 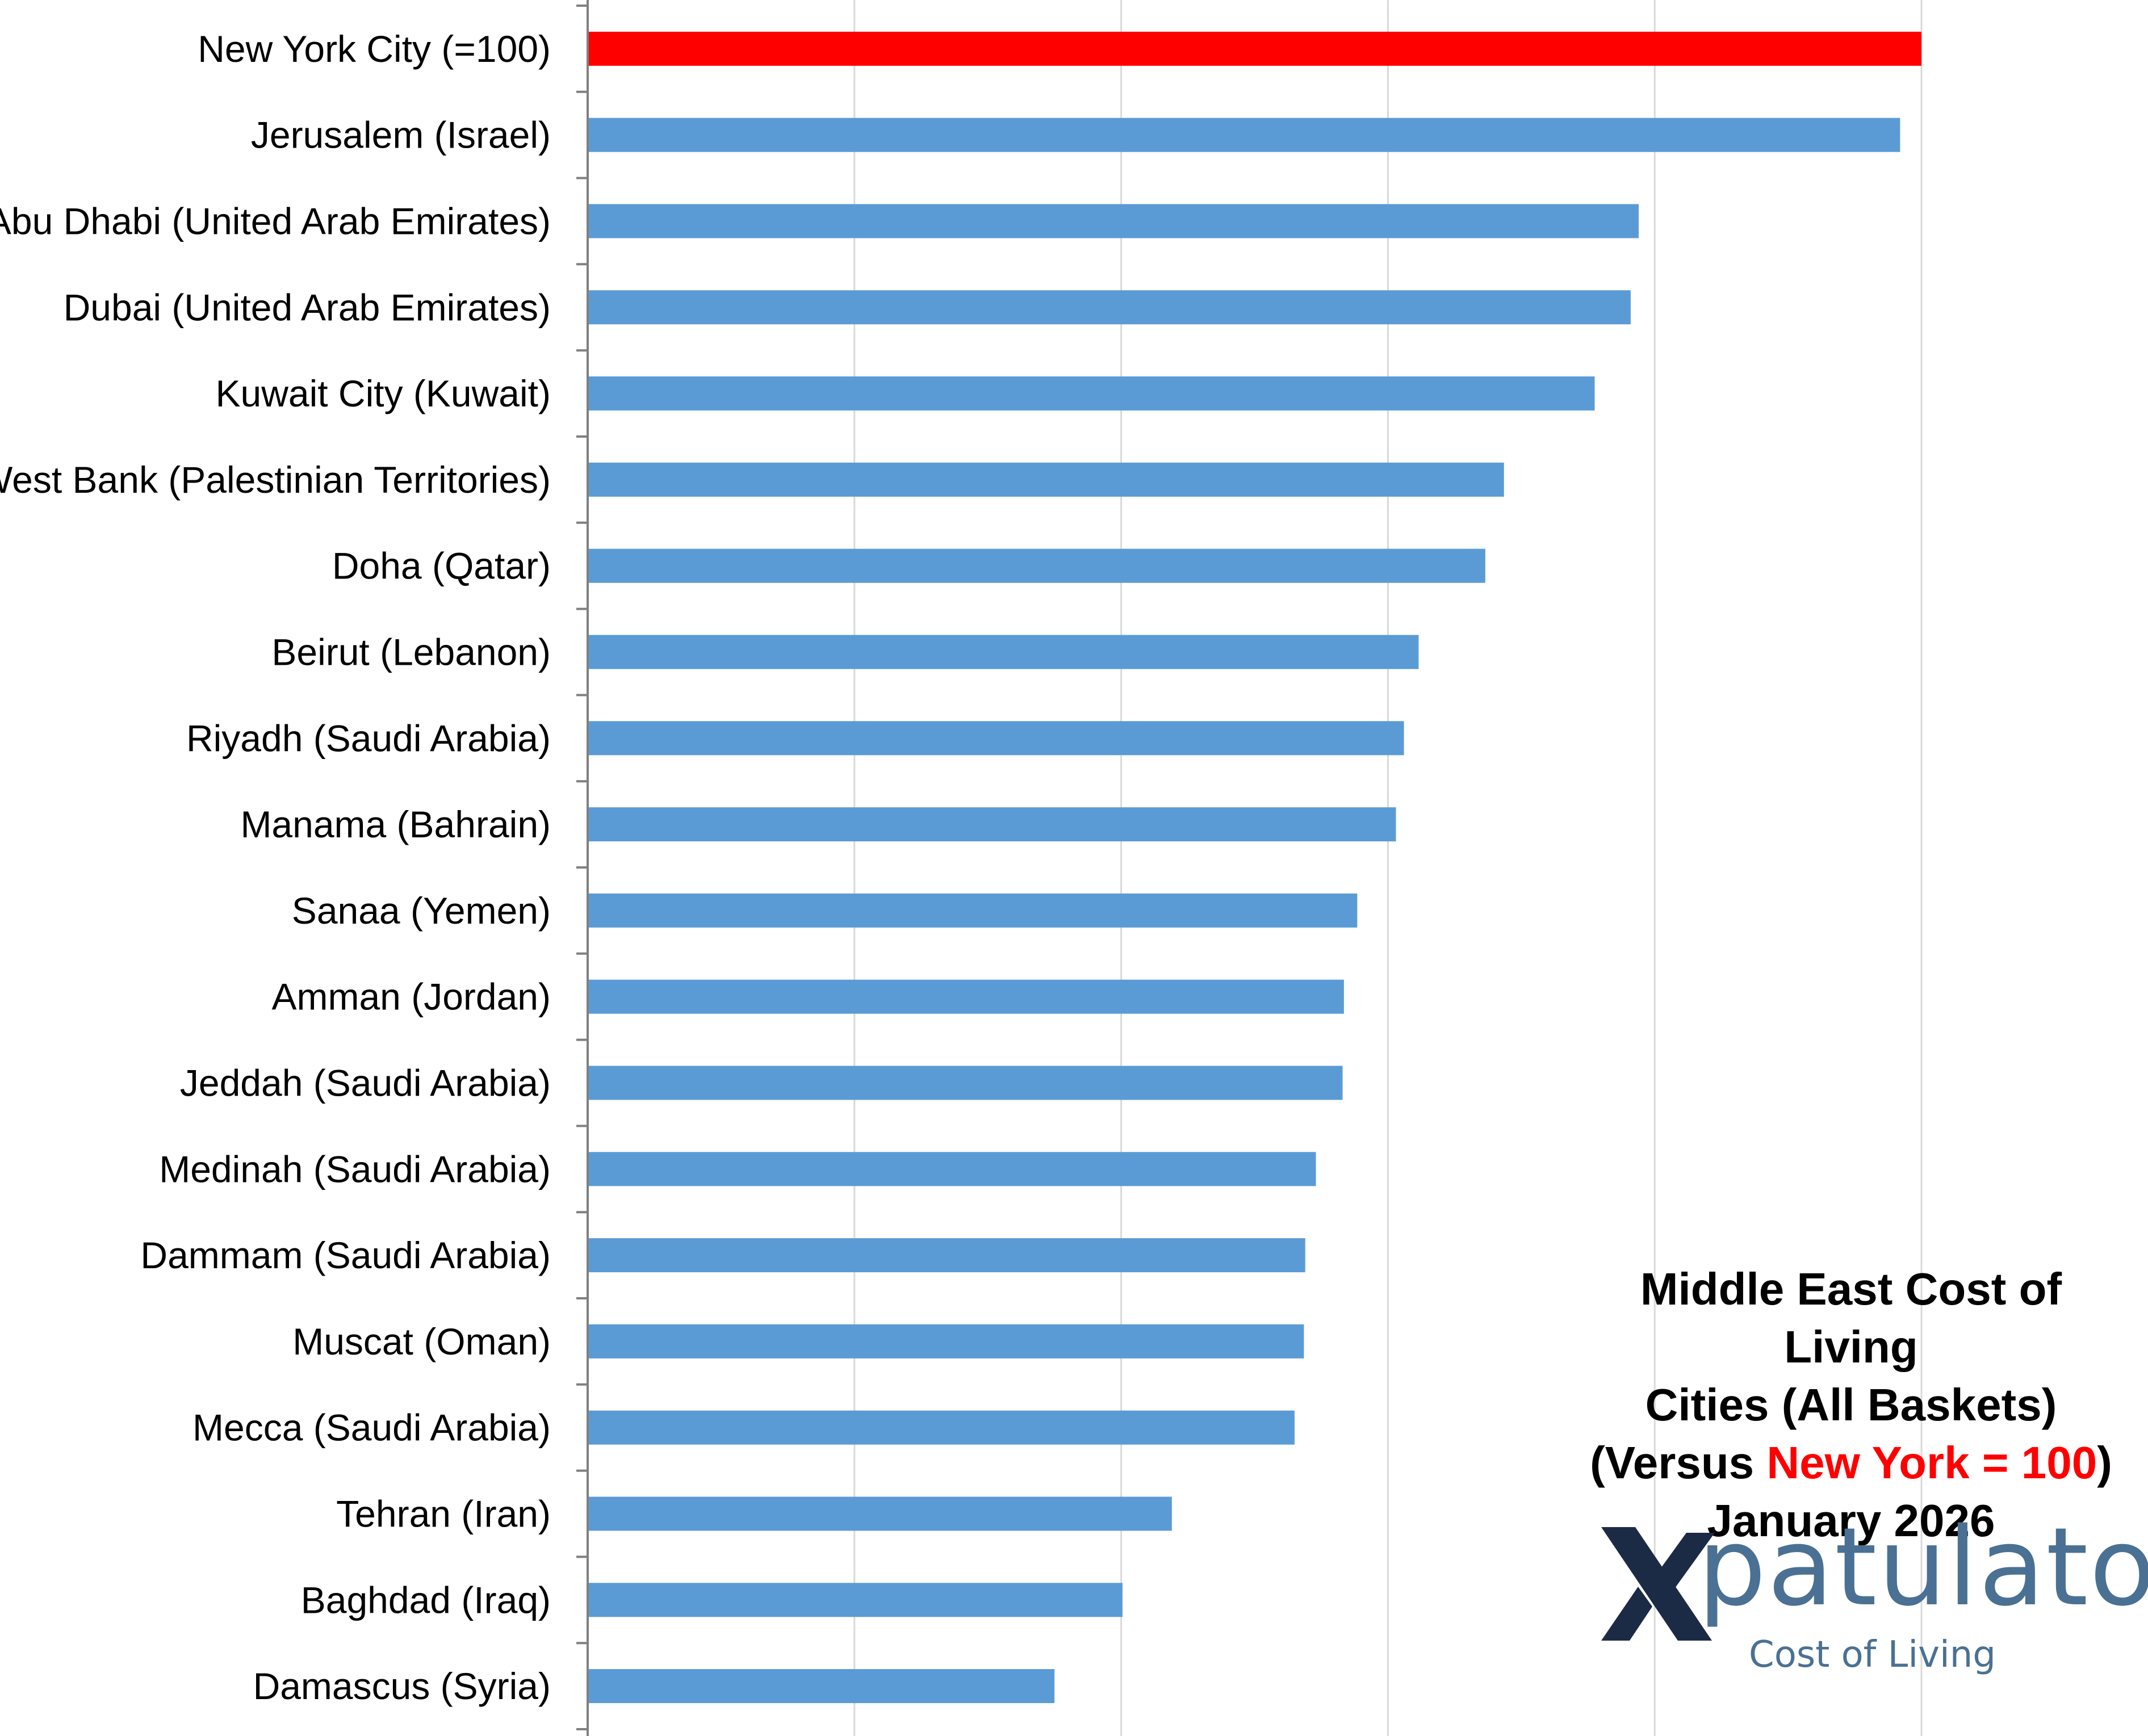 I want to click on category-label: Mecca (Saudi Arabia), so click(x=371, y=1428).